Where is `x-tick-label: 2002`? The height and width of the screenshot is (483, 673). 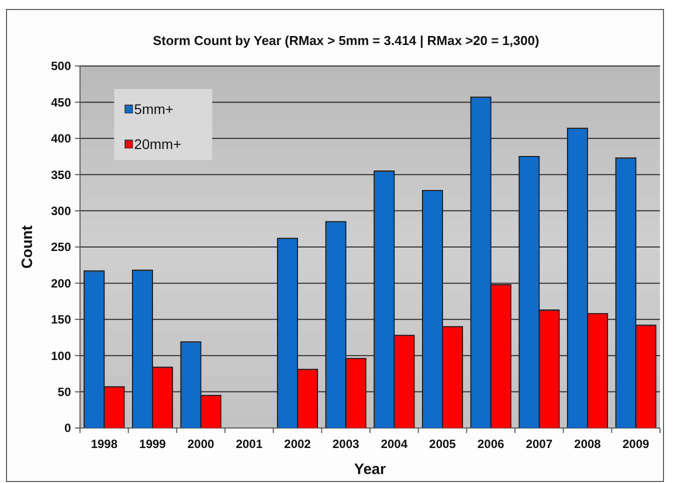
x-tick-label: 2002 is located at coordinates (298, 444).